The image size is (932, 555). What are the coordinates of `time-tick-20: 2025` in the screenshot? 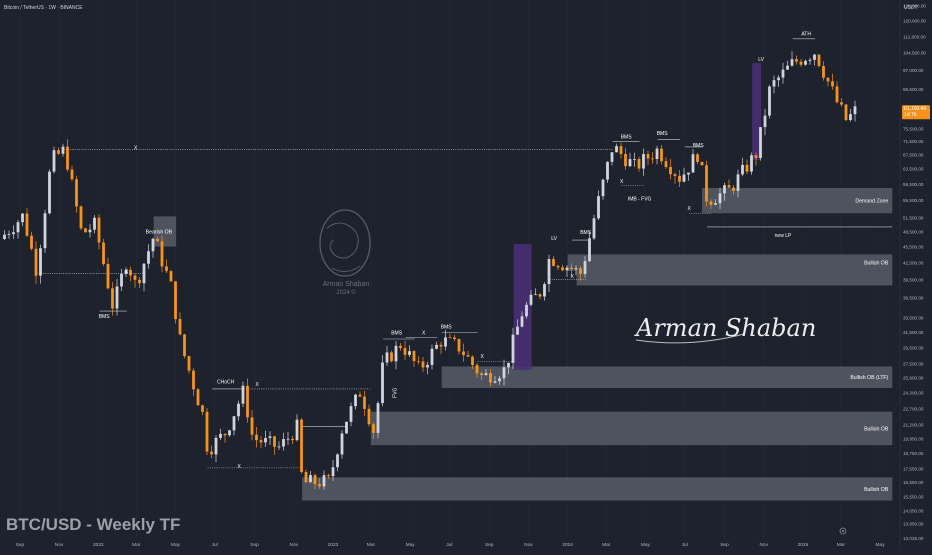 It's located at (803, 545).